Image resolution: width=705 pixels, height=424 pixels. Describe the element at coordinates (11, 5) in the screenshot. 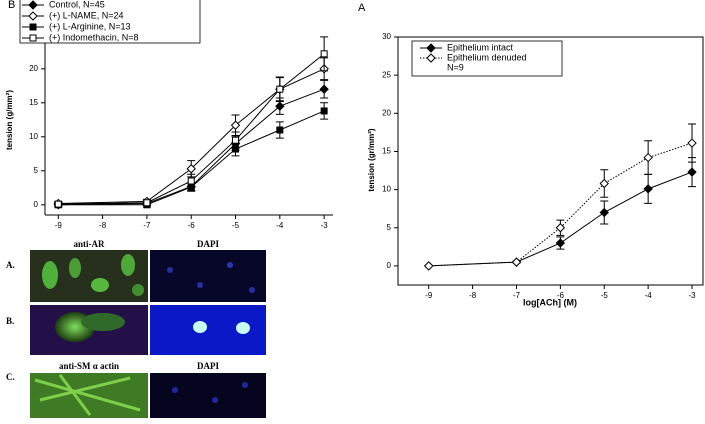

I see `panel-label: B` at that location.